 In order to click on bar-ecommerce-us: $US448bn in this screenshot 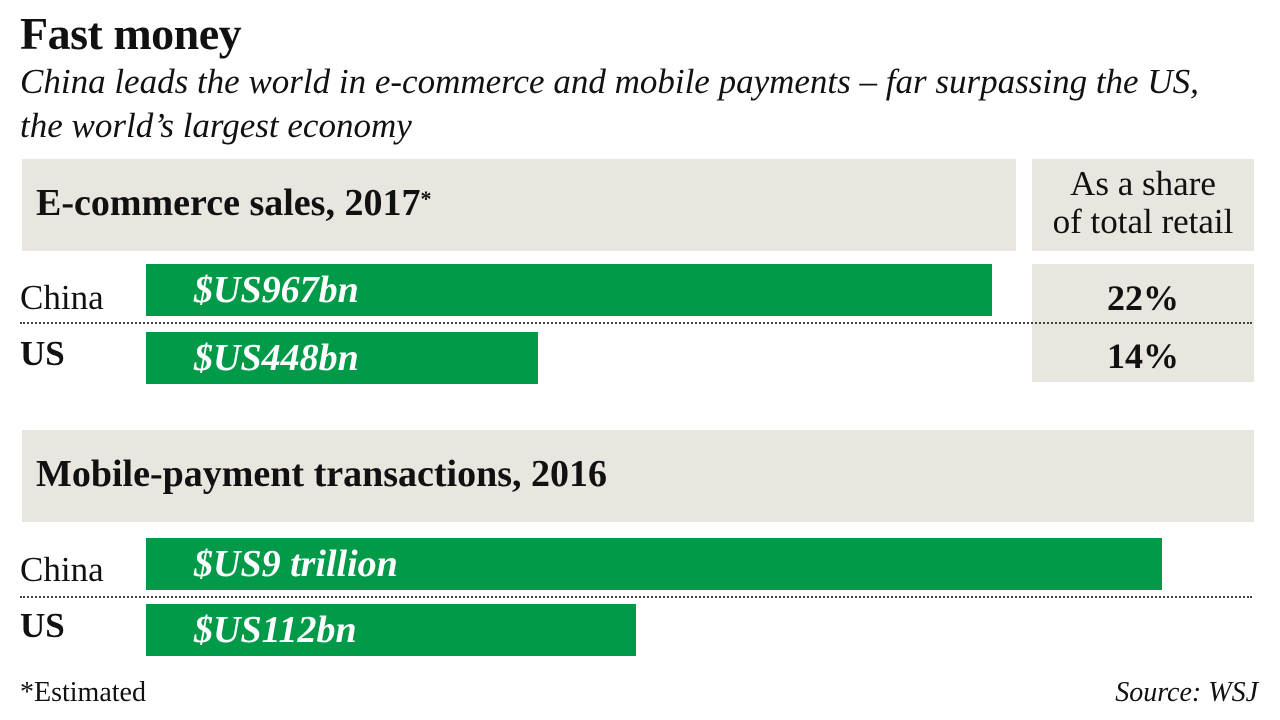, I will do `click(342, 358)`.